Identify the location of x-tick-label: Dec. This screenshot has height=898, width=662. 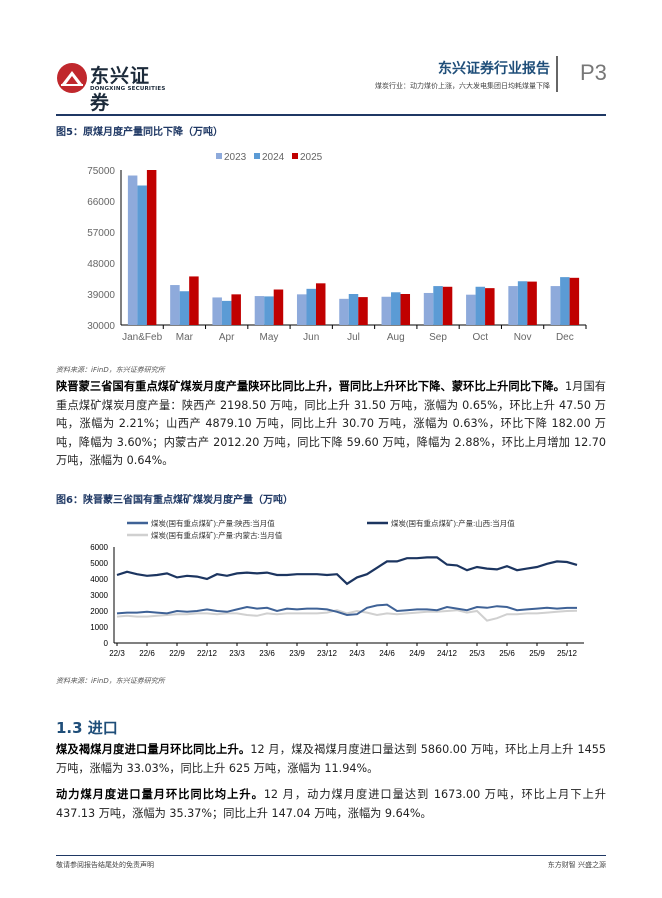
(565, 337).